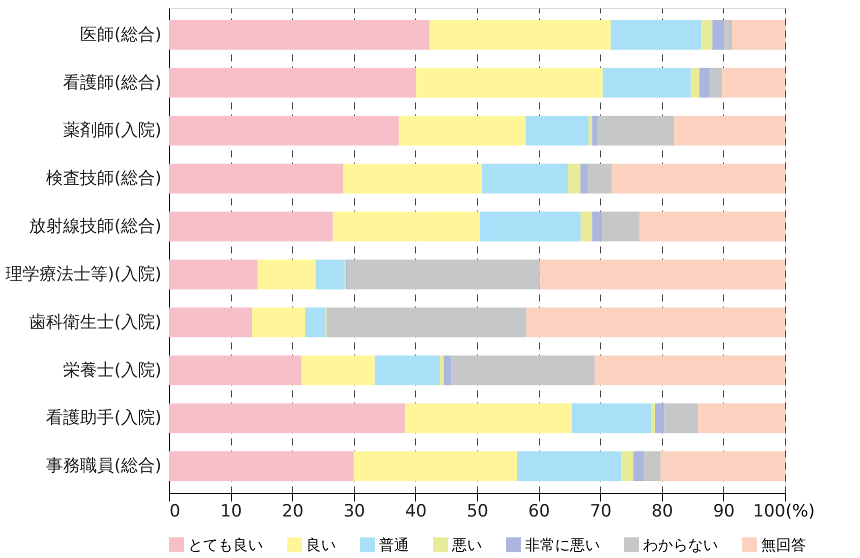 This screenshot has height=558, width=860. I want to click on x-tick-label: 10, so click(231, 512).